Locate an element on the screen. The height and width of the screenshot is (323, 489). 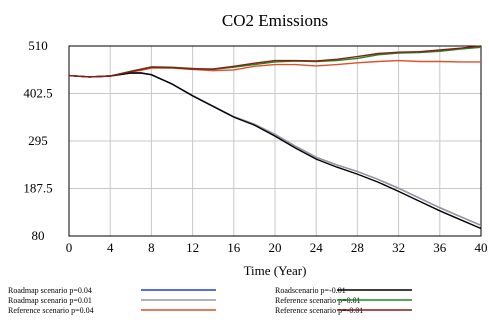
y-tick-label: 187.5 is located at coordinates (37, 188).